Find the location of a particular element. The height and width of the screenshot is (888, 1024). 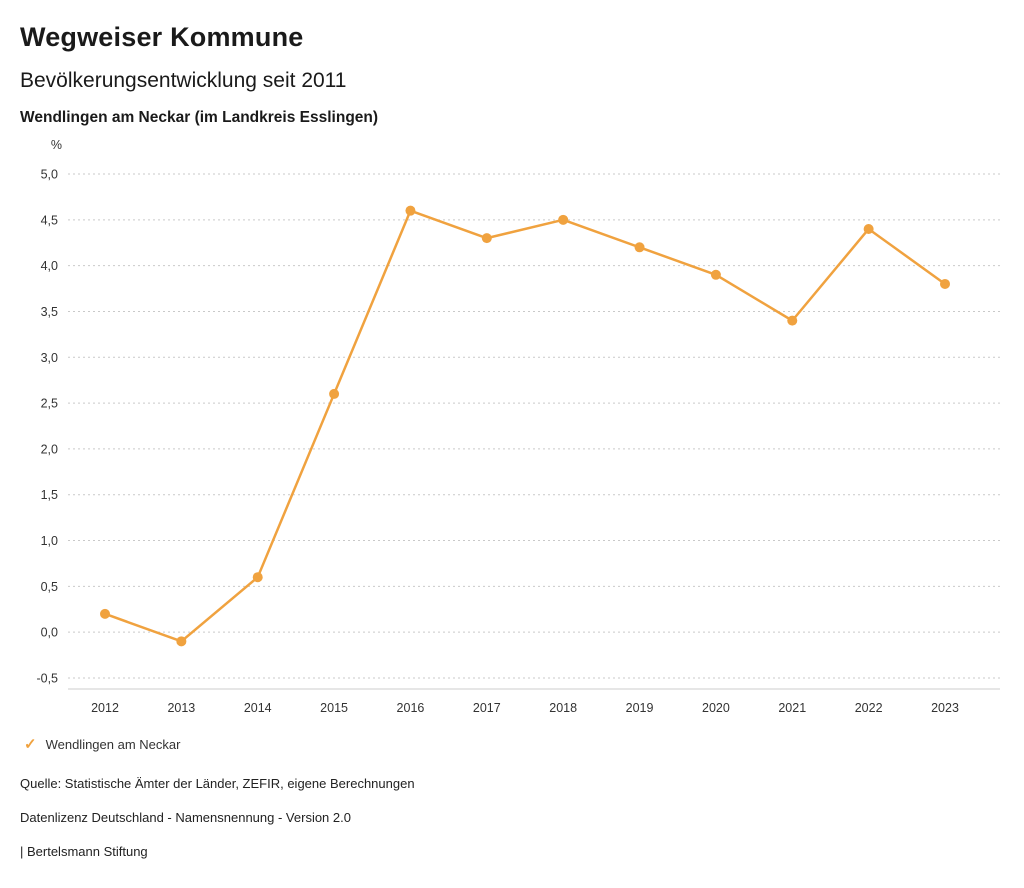

legend-label: Wendlingen am Neckar is located at coordinates (113, 744).